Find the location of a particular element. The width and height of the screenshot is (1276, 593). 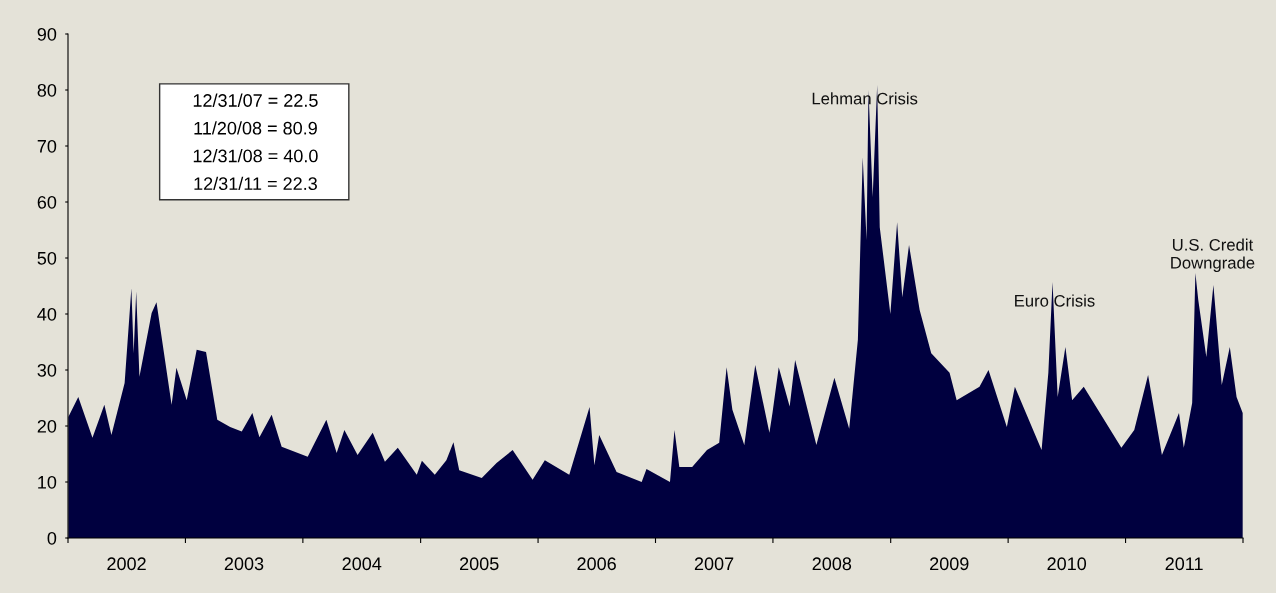

y-tick-label: 20 is located at coordinates (47, 426).